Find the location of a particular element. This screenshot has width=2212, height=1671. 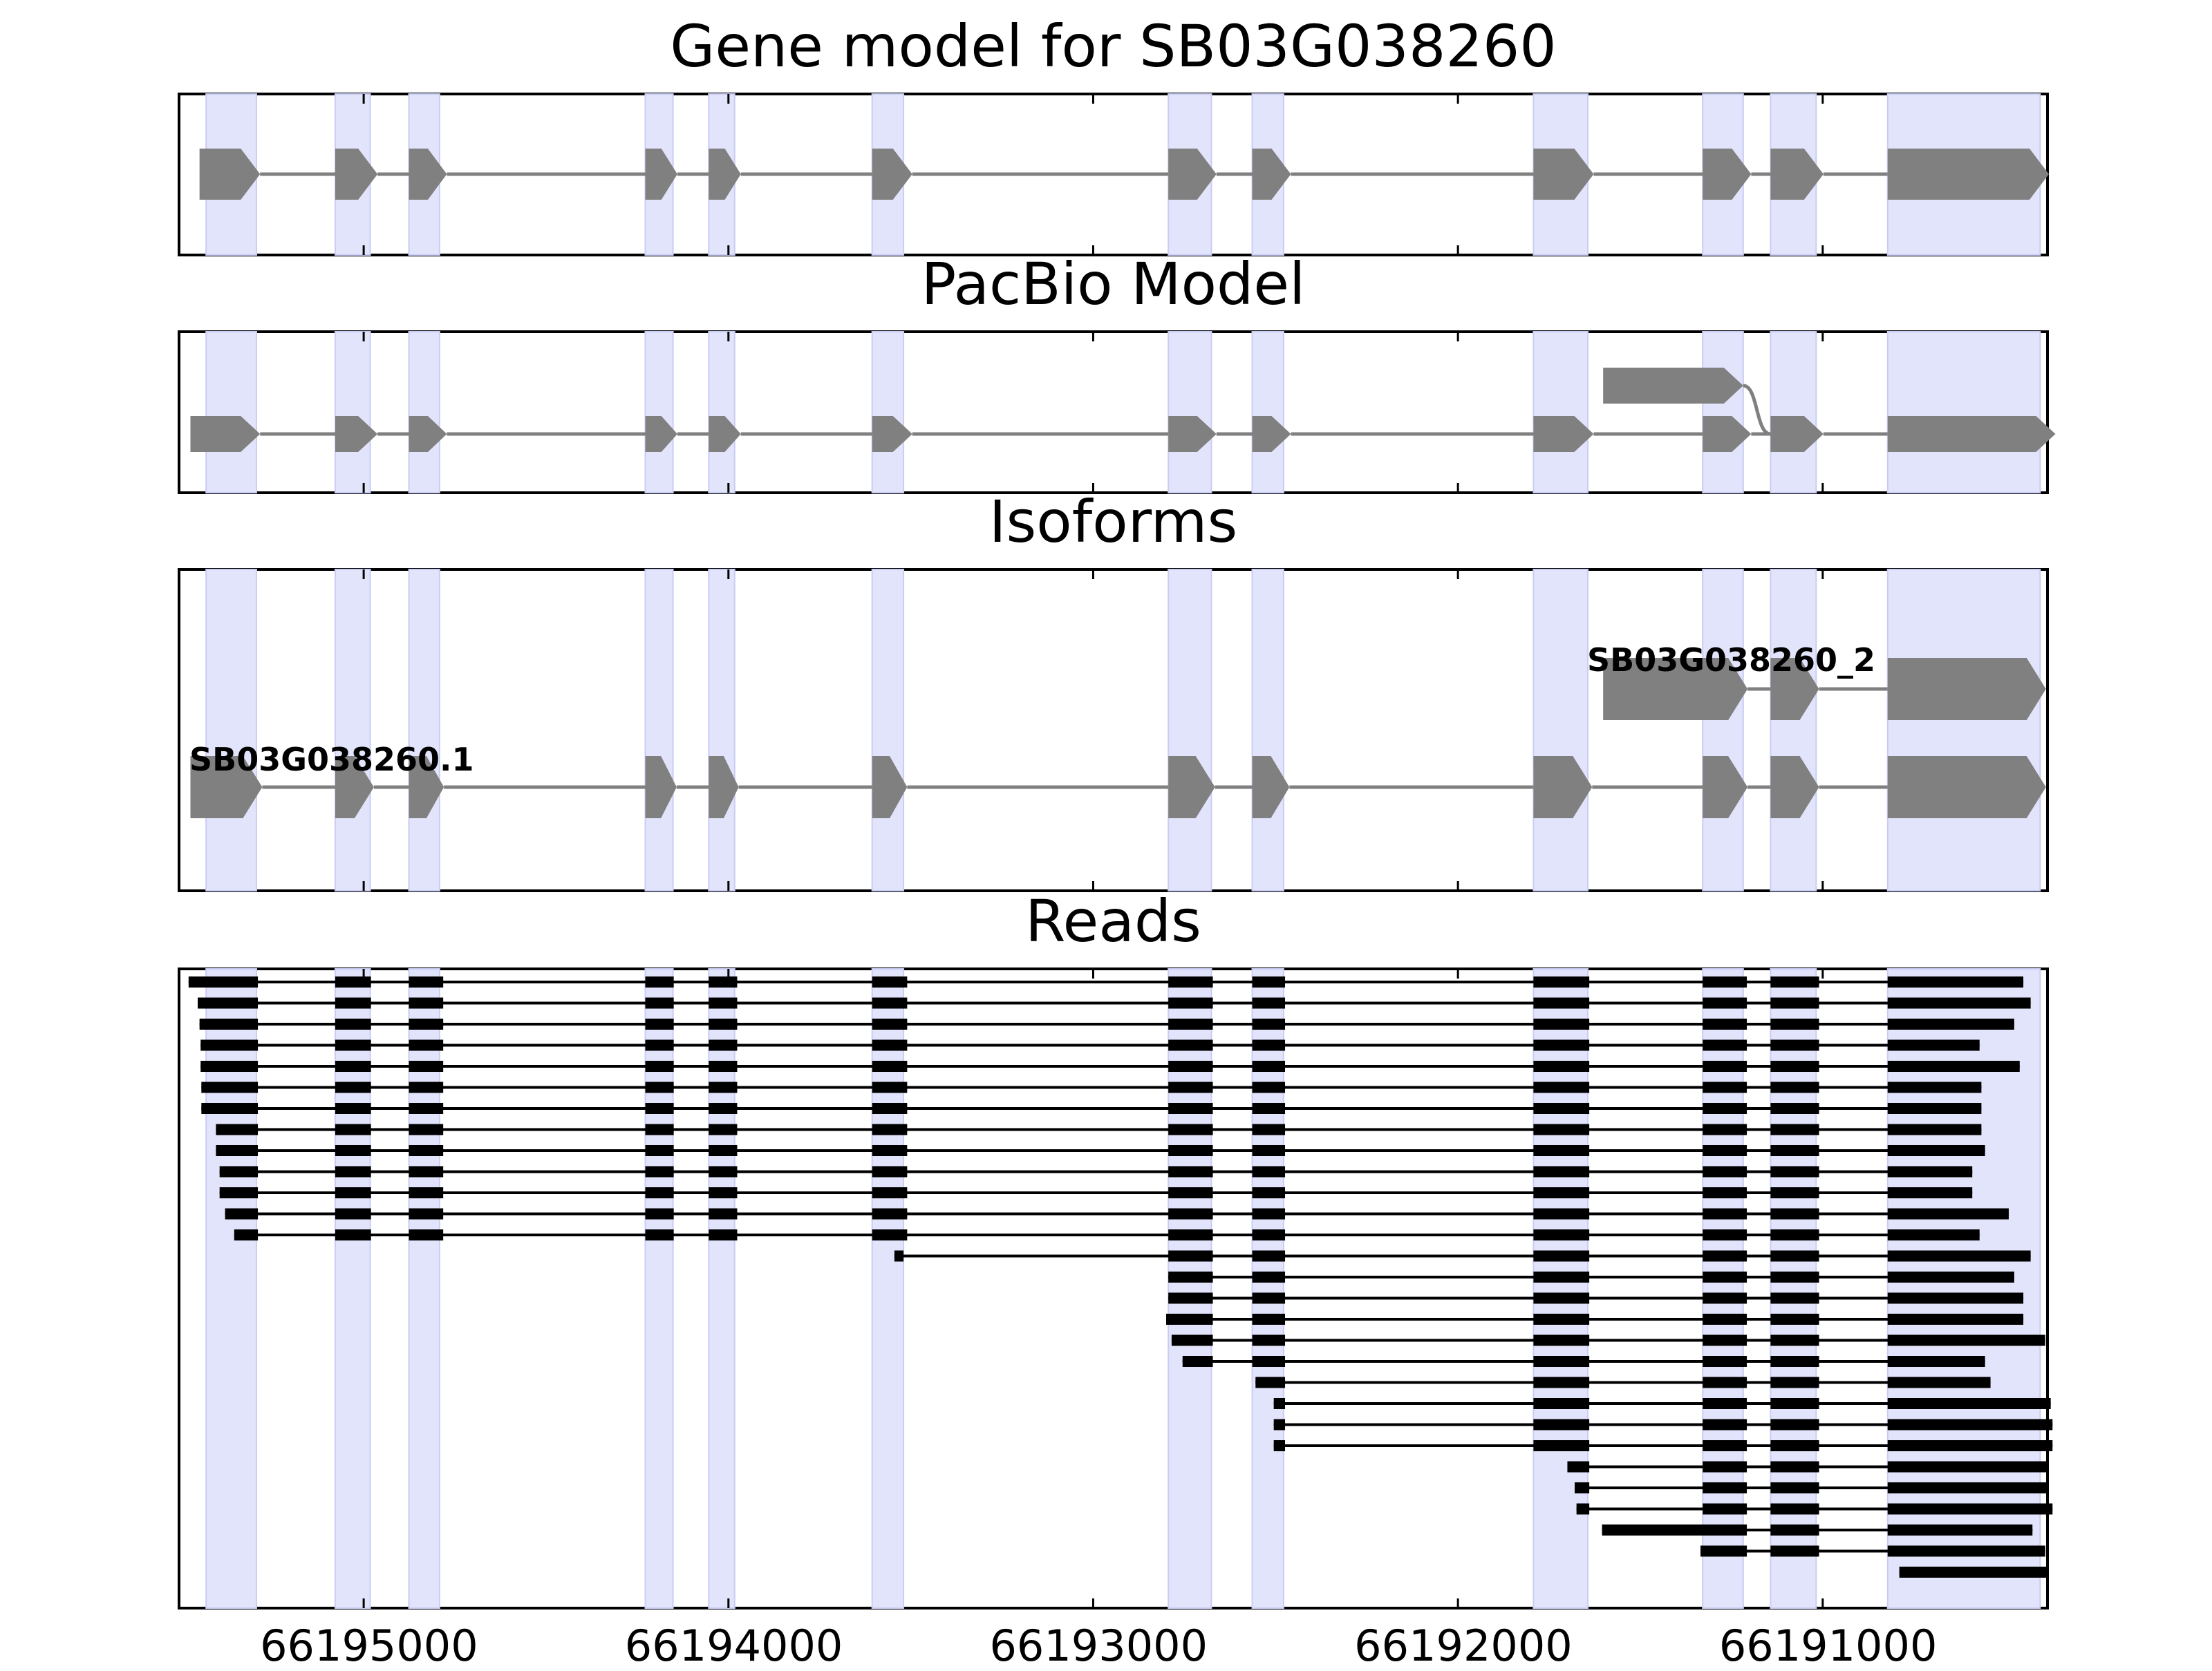

x-tick-label-1: 66194000 is located at coordinates (733, 1646).